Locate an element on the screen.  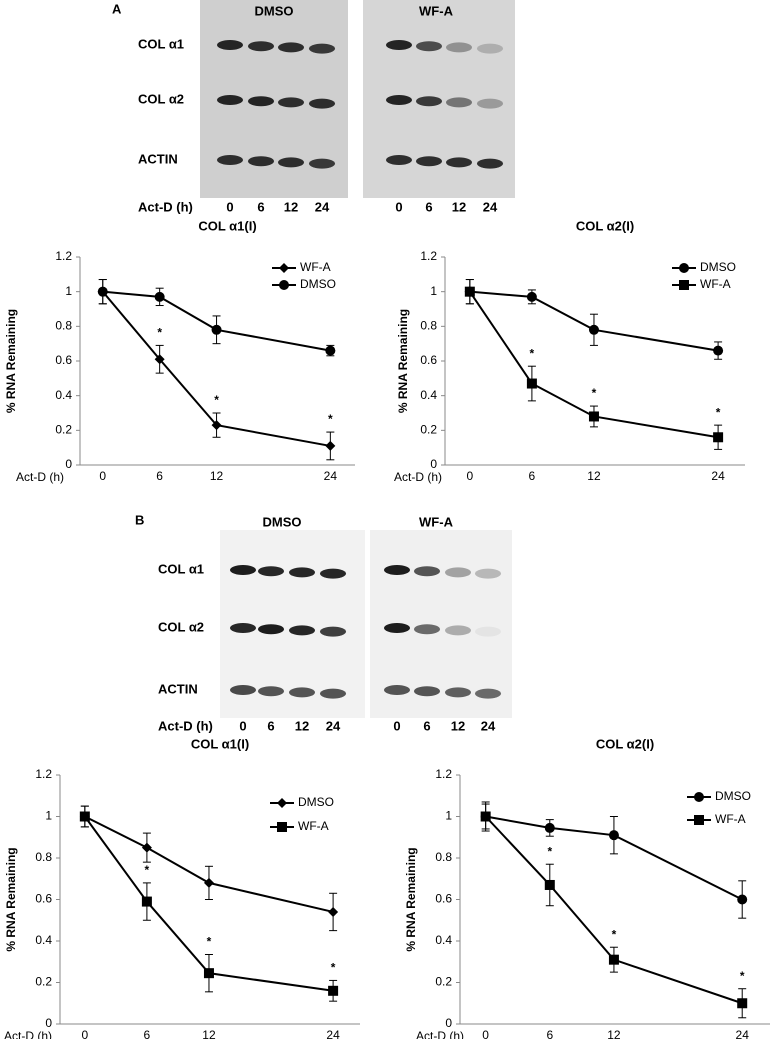
y-tick-label: 1 is located at coordinates (68, 291).